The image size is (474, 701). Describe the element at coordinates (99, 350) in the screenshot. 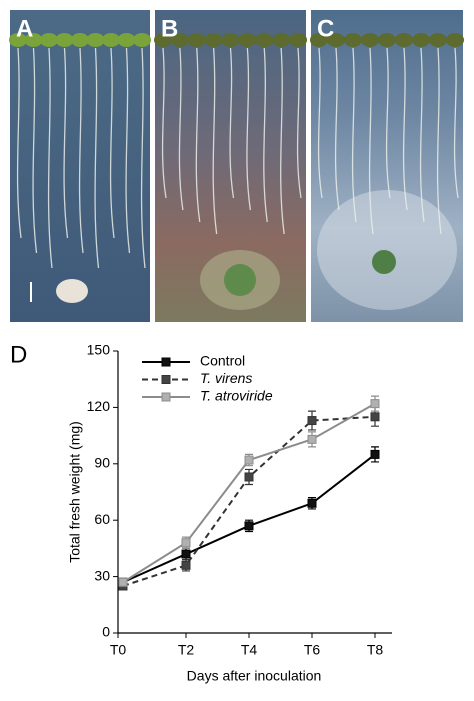

I see `y-tick-label: 150` at that location.